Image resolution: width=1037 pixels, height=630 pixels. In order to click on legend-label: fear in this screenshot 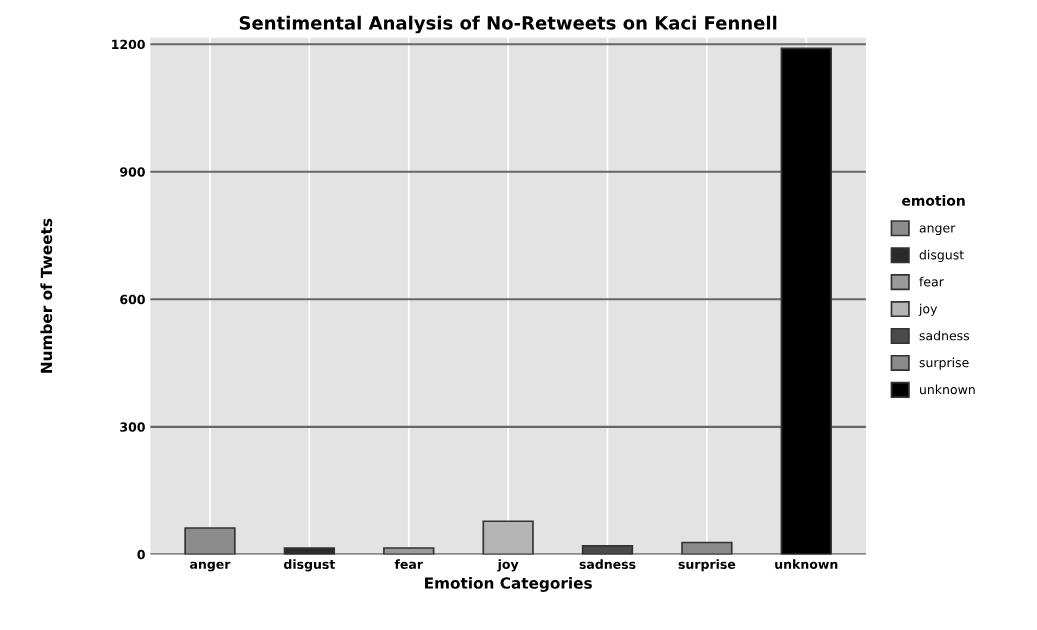, I will do `click(931, 281)`.